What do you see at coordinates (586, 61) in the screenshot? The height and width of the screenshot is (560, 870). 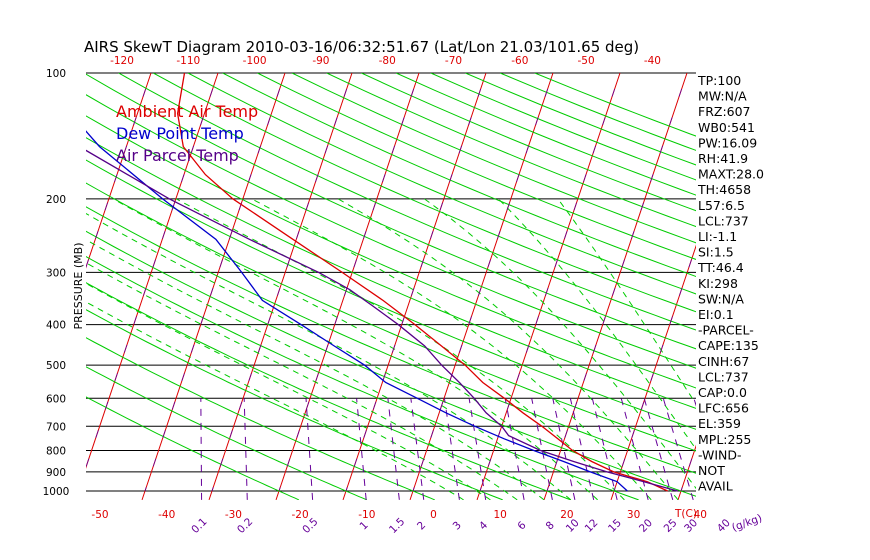 I see `top-temp-tick-label: -50` at bounding box center [586, 61].